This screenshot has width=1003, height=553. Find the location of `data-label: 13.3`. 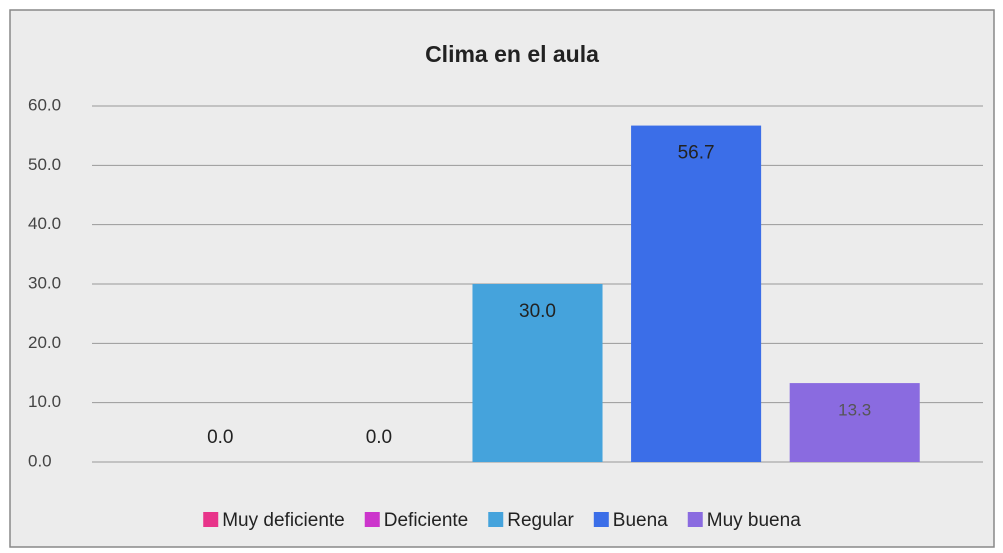

data-label: 13.3 is located at coordinates (854, 410).